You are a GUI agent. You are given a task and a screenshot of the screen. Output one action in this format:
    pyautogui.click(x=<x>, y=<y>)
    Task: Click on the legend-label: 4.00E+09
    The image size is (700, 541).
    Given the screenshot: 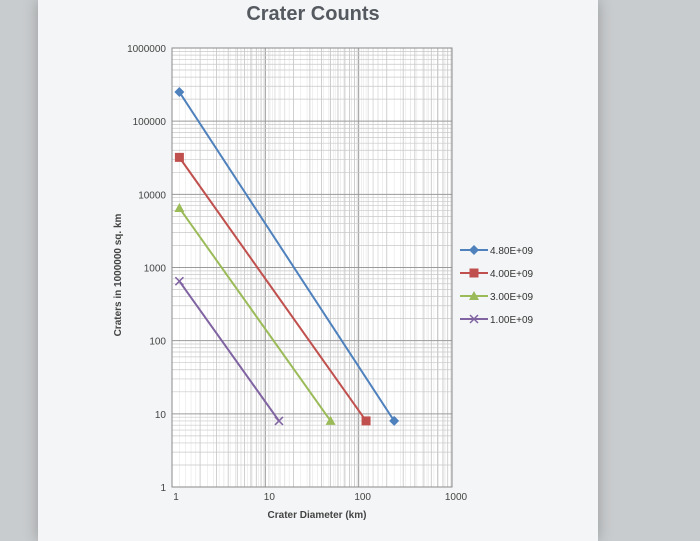 What is the action you would take?
    pyautogui.click(x=512, y=274)
    